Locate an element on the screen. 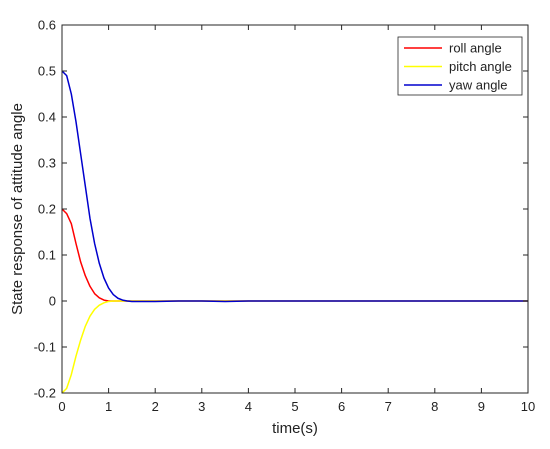  x-tick-label: 6 is located at coordinates (341, 406).